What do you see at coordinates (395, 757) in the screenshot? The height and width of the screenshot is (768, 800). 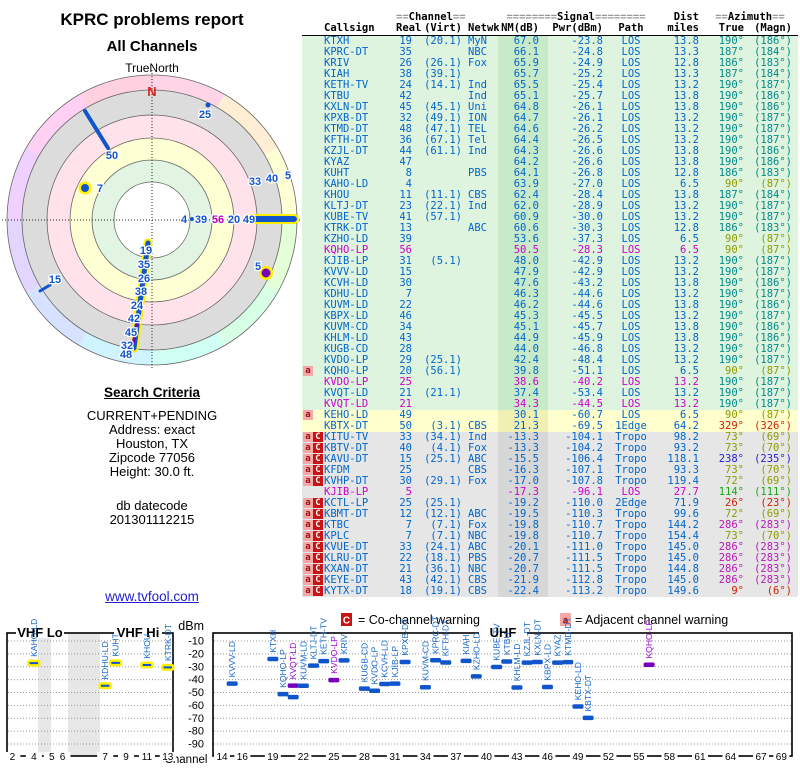 I see `channel-tick-label: 31` at bounding box center [395, 757].